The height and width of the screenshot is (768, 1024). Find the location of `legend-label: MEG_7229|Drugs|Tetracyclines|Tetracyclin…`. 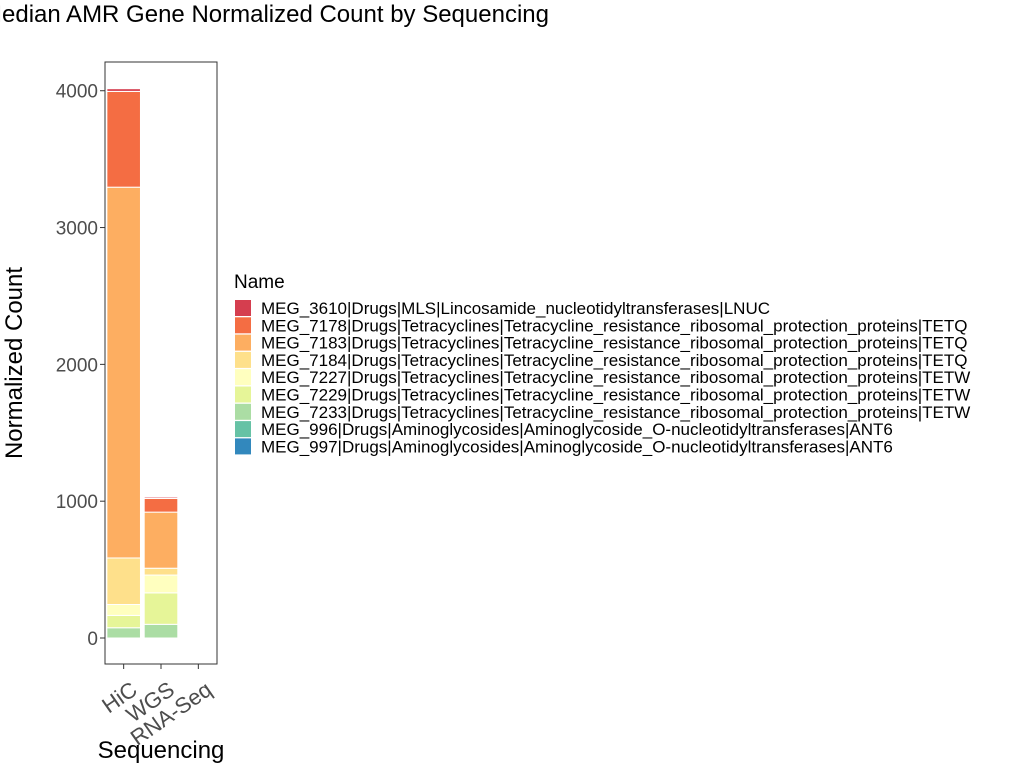

legend-label: MEG_7229|Drugs|Tetracyclines|Tetracyclin… is located at coordinates (615, 395).